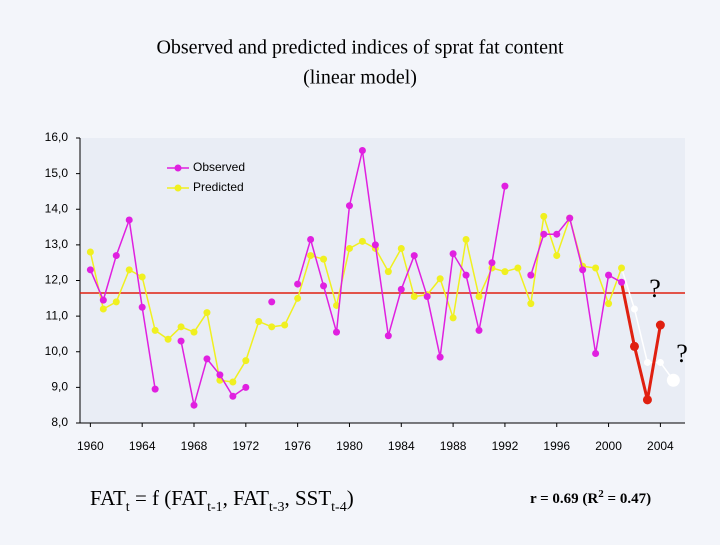  I want to click on x-tick-label: 1984, so click(401, 446).